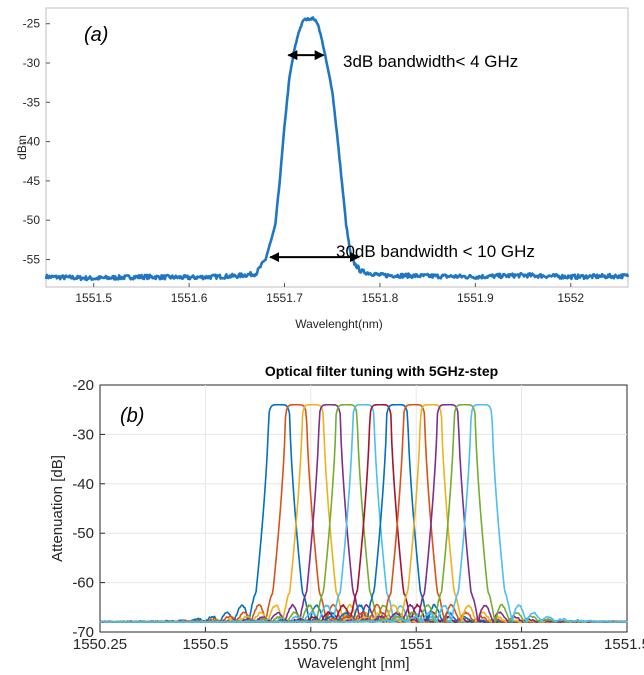 This screenshot has height=675, width=644. What do you see at coordinates (311, 644) in the screenshot?
I see `panel-b-x-tick-label: 1550.75` at bounding box center [311, 644].